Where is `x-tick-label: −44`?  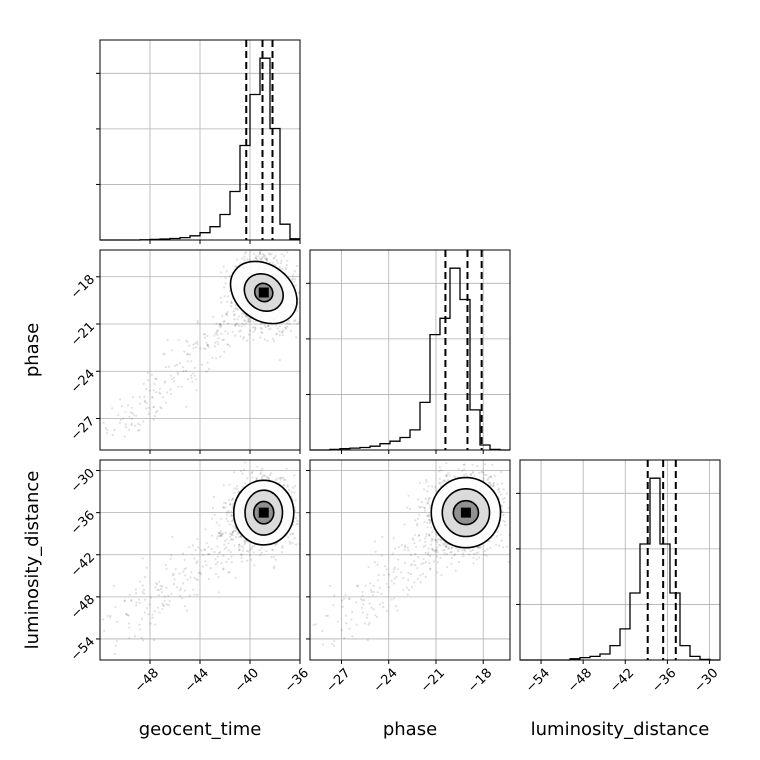
x-tick-label: −44 is located at coordinates (197, 681).